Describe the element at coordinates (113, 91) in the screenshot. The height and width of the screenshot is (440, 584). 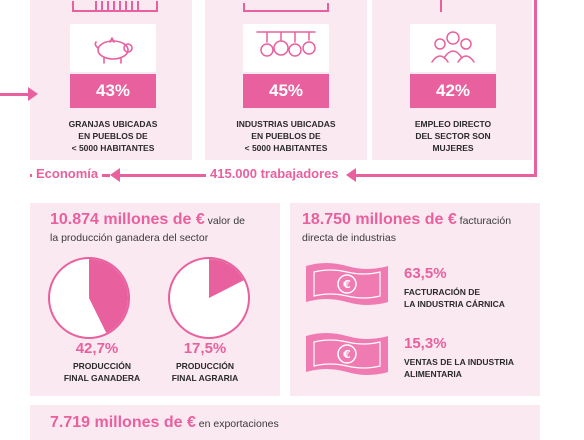
I see `stat-percent-farms: 43%` at that location.